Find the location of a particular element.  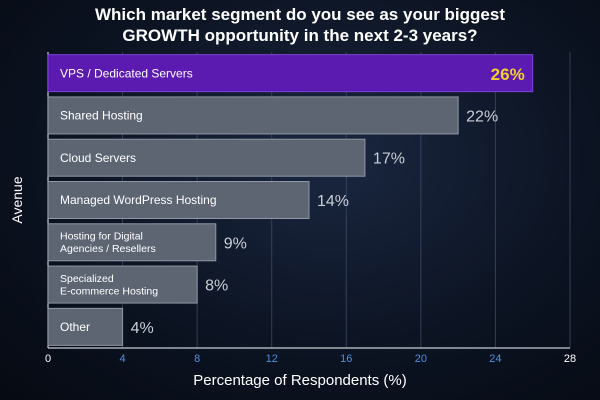

value-label-1: 22% is located at coordinates (482, 116).